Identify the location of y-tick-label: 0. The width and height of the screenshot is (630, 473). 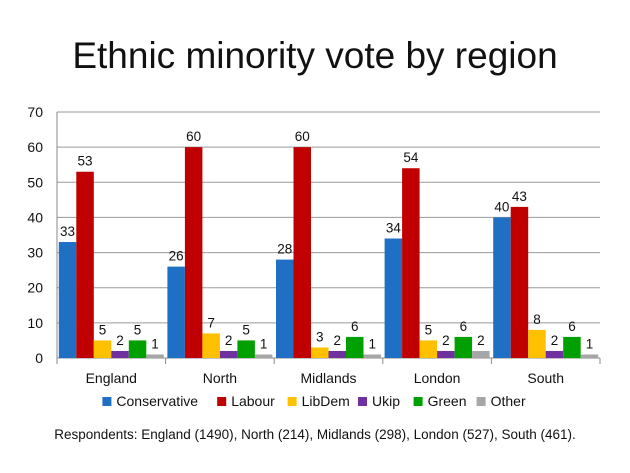
(39, 358).